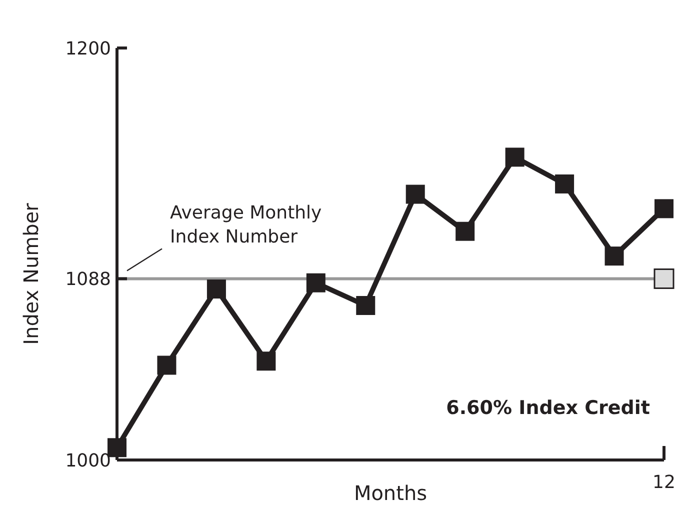 The image size is (687, 506). Describe the element at coordinates (664, 482) in the screenshot. I see `x-tick-label: 12` at that location.